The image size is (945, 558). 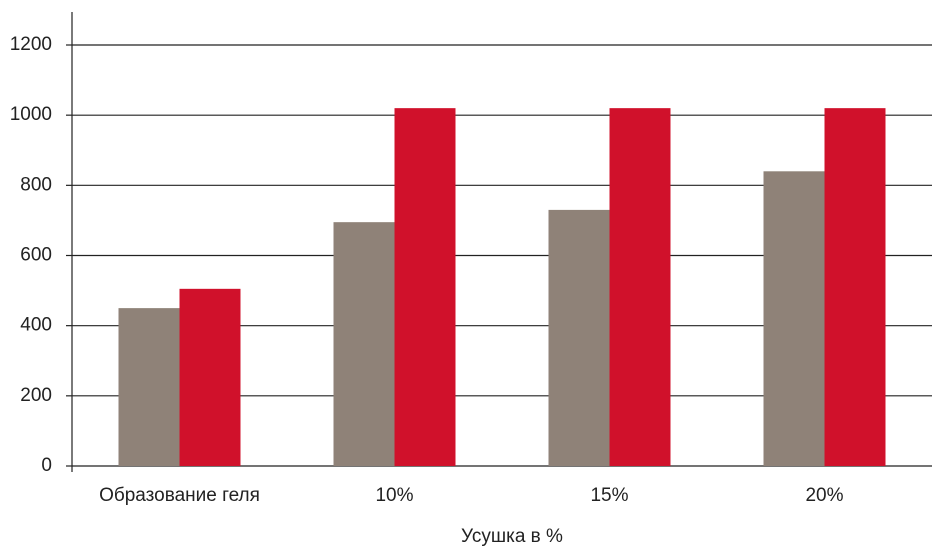 I want to click on y-tick-label: 800, so click(x=36, y=184).